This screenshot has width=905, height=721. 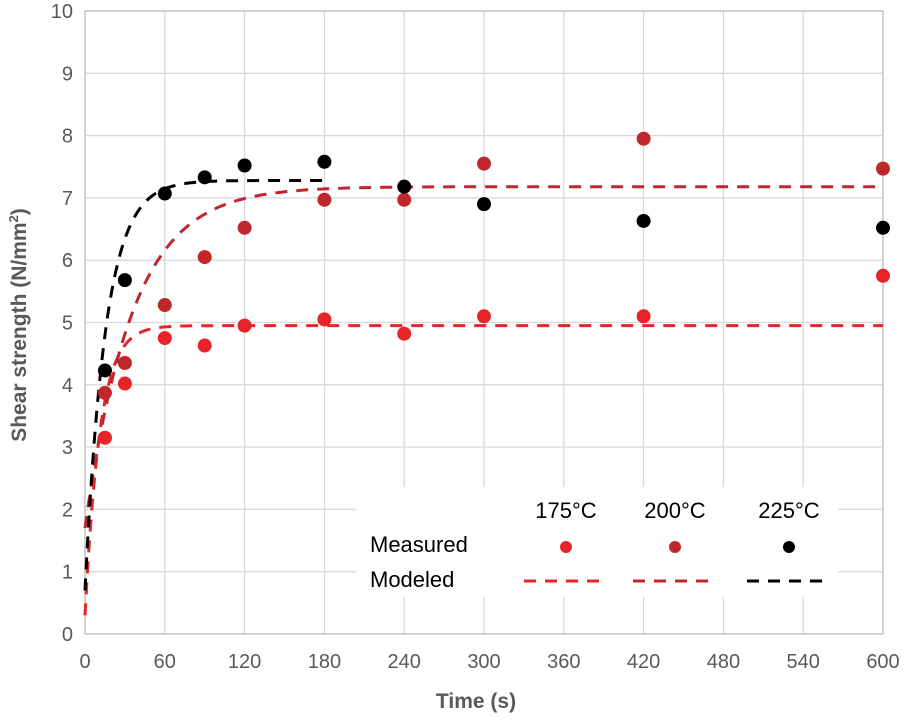 I want to click on x-tick-label: 600, so click(x=882, y=662).